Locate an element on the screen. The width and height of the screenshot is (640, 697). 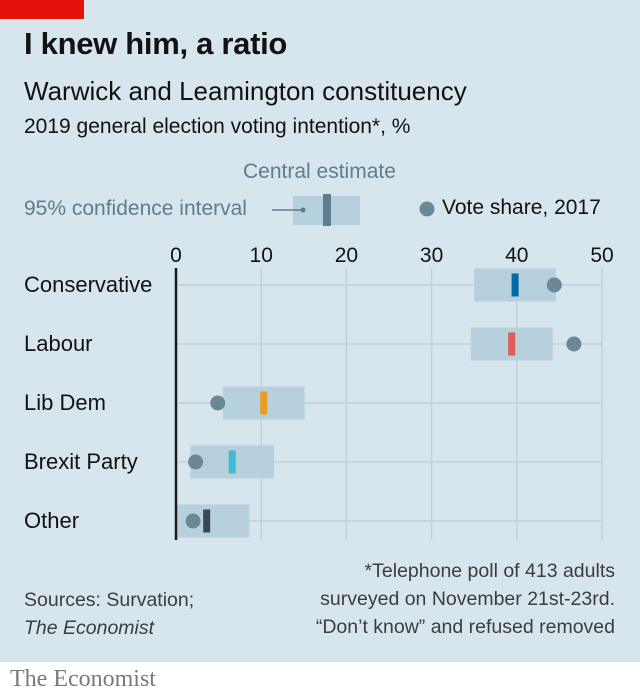
footnote-line: surveyed on November 21st-23rd. is located at coordinates (467, 599).